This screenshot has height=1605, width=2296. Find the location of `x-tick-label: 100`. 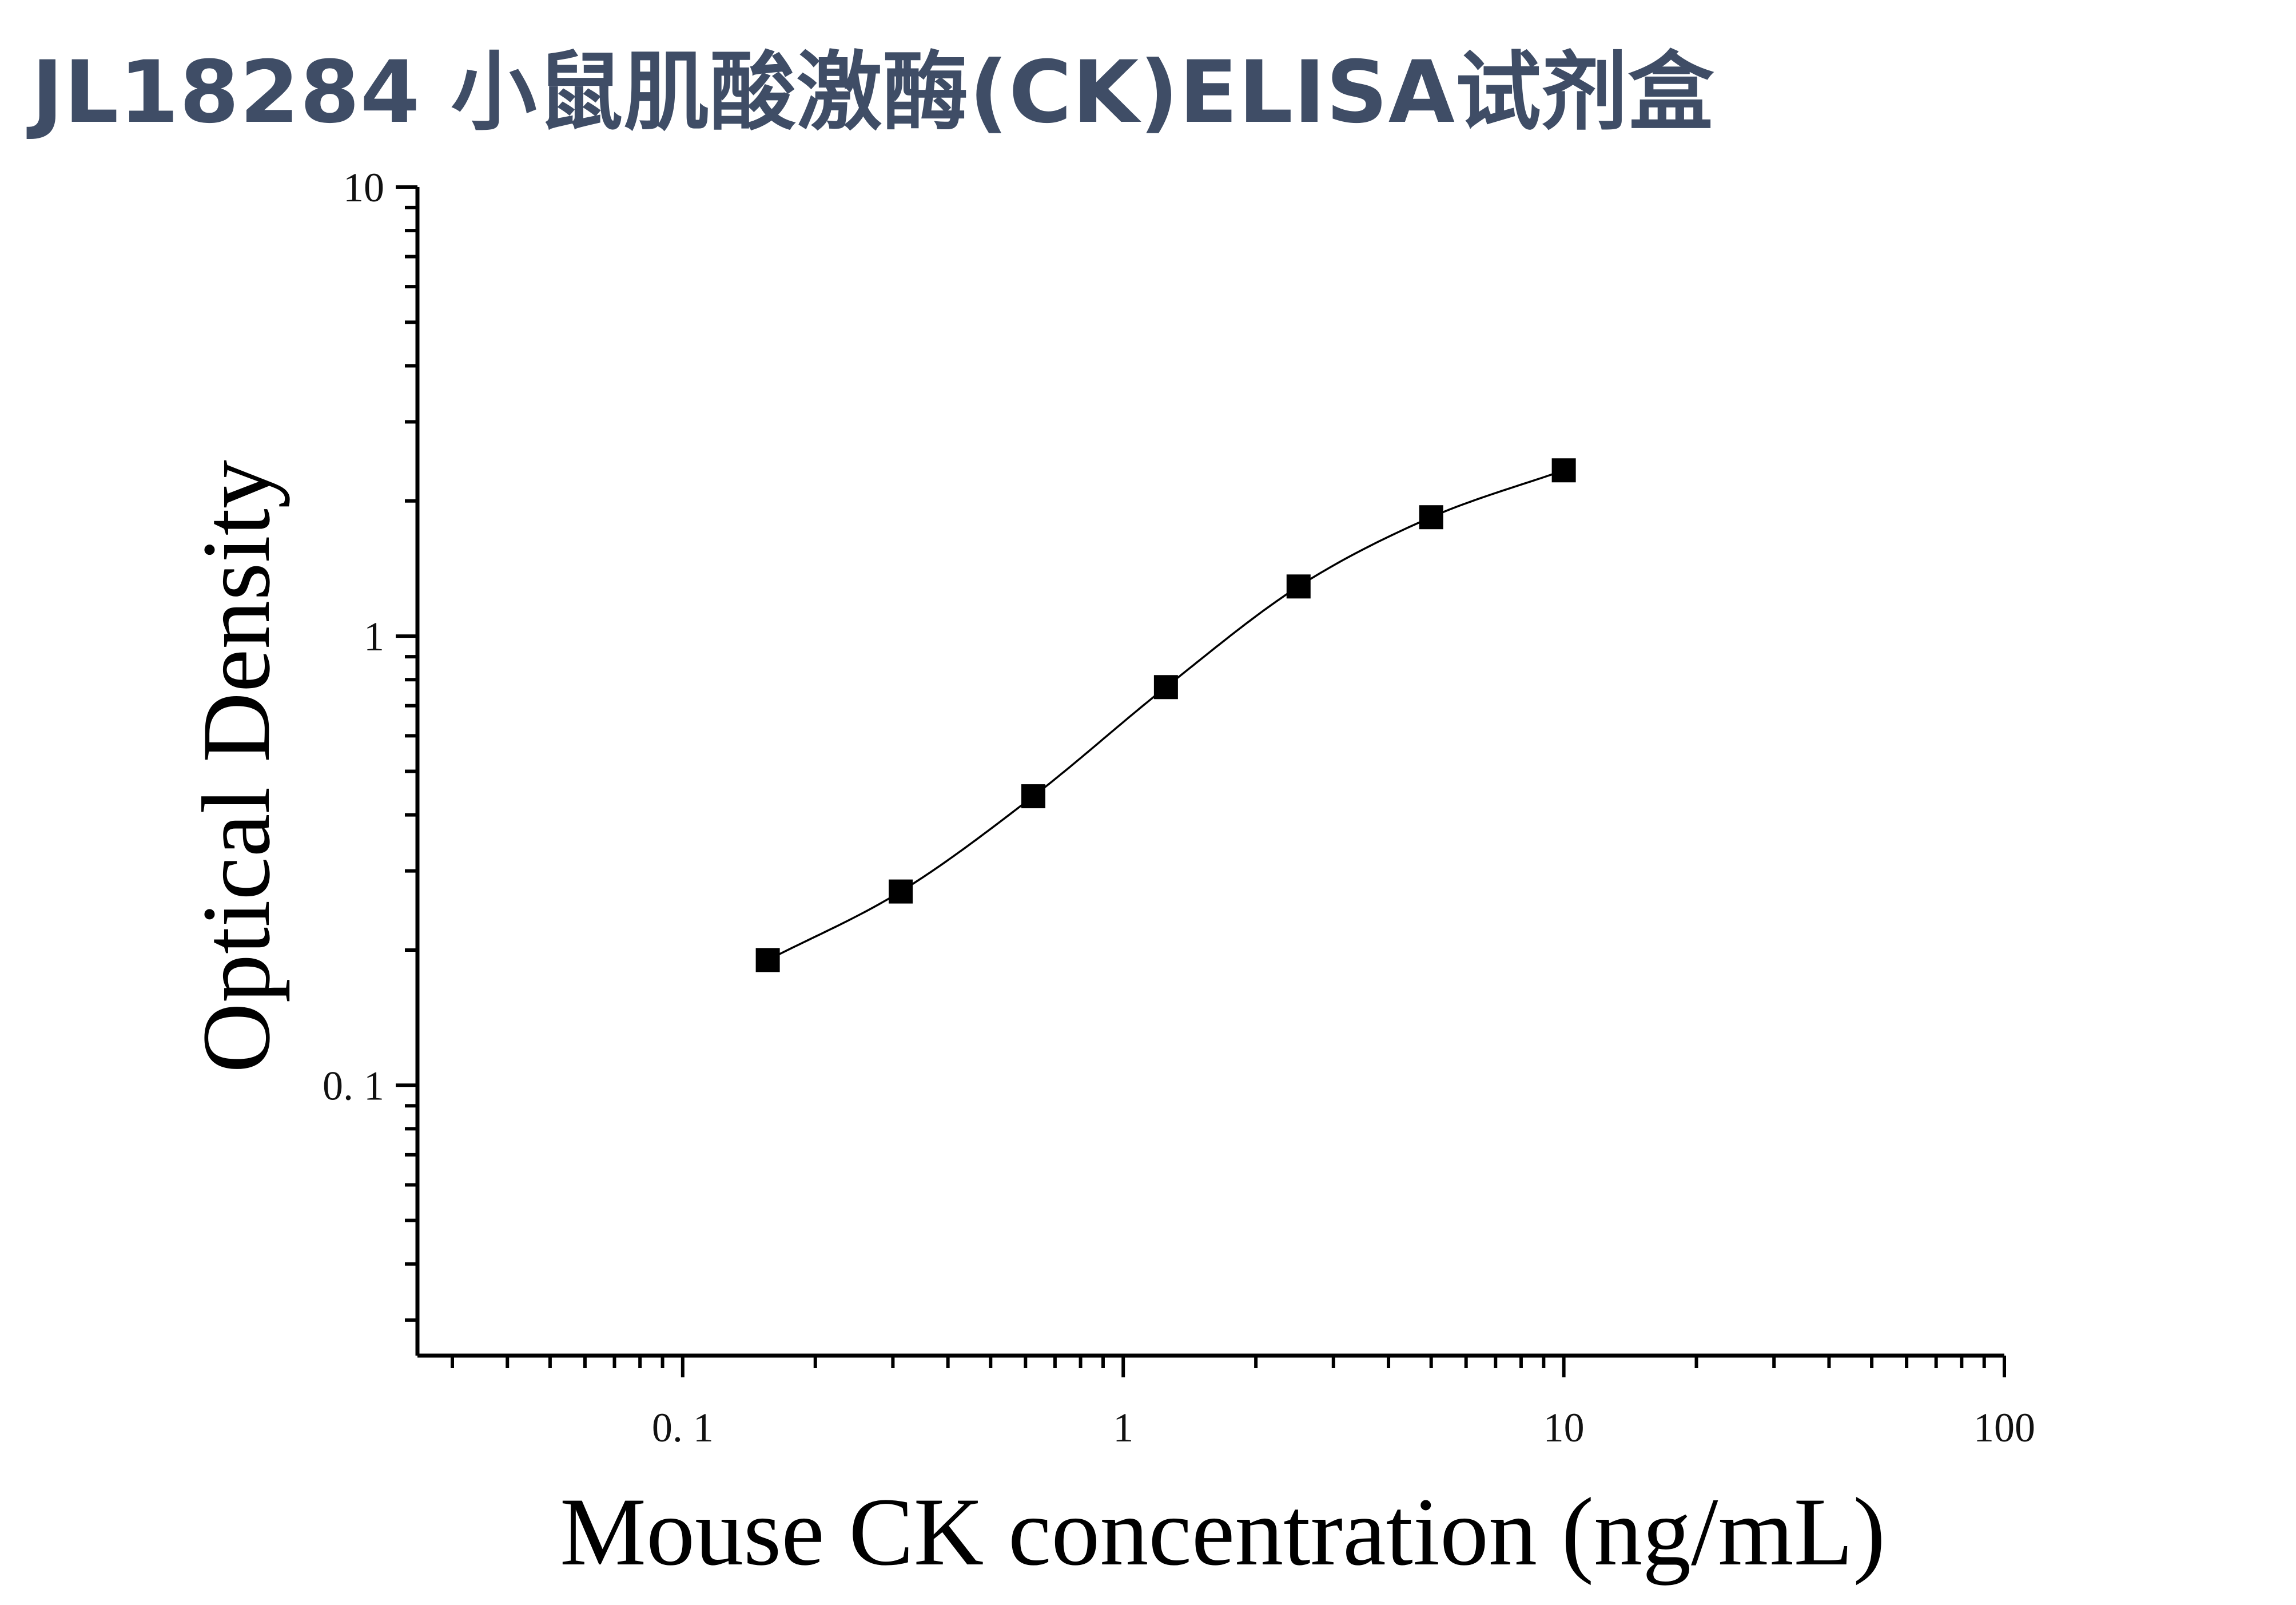

x-tick-label: 100 is located at coordinates (2004, 1428).